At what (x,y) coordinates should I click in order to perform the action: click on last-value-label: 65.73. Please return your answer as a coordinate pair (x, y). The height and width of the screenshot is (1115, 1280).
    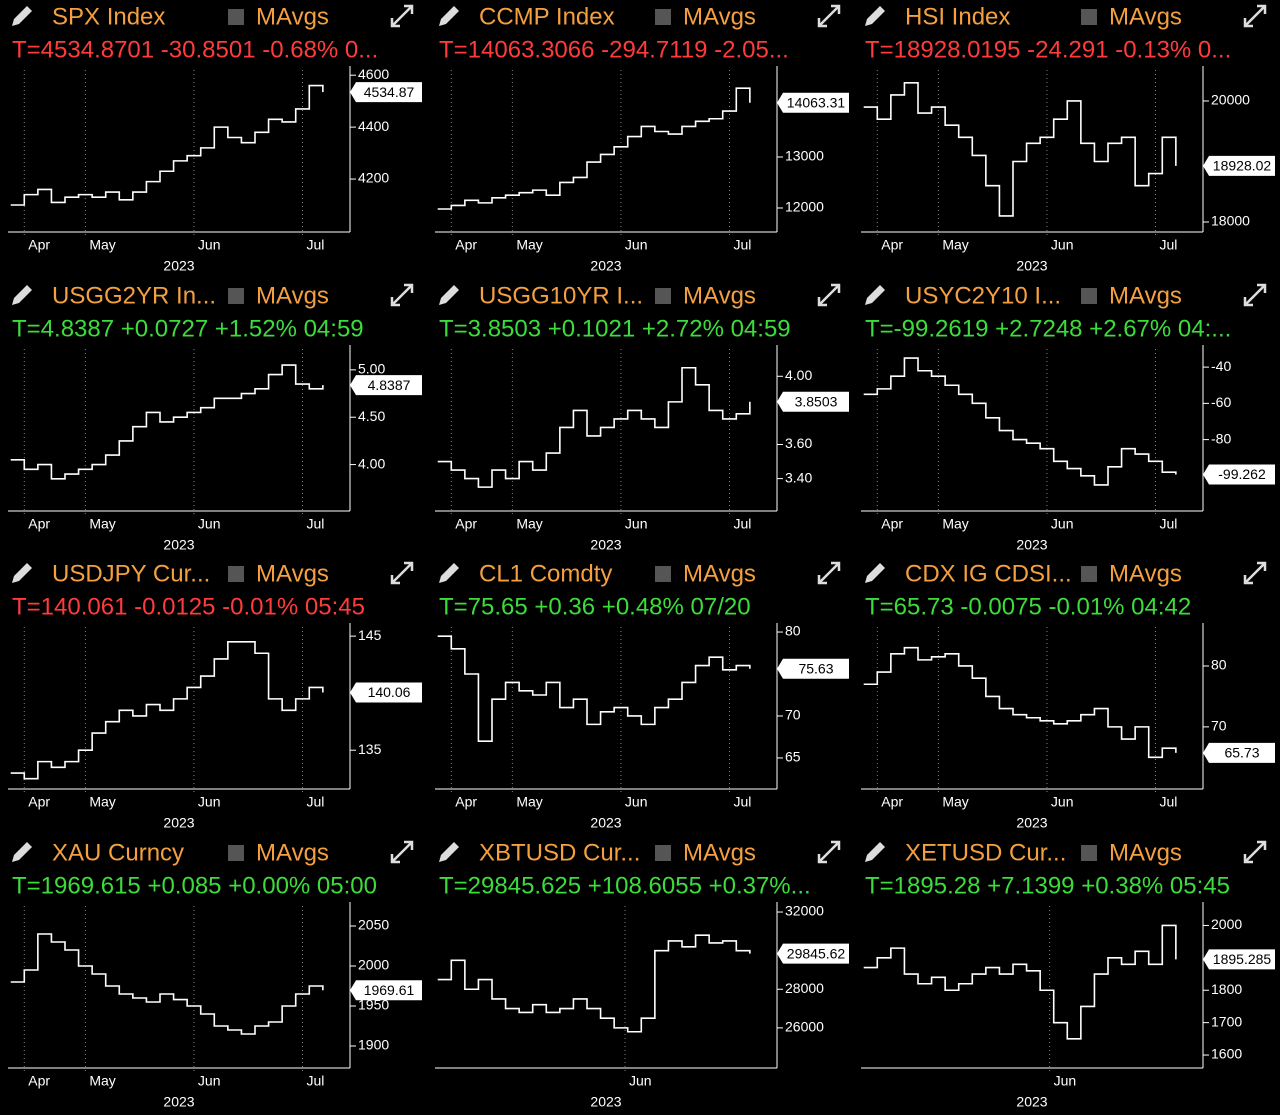
    Looking at the image, I should click on (1241, 753).